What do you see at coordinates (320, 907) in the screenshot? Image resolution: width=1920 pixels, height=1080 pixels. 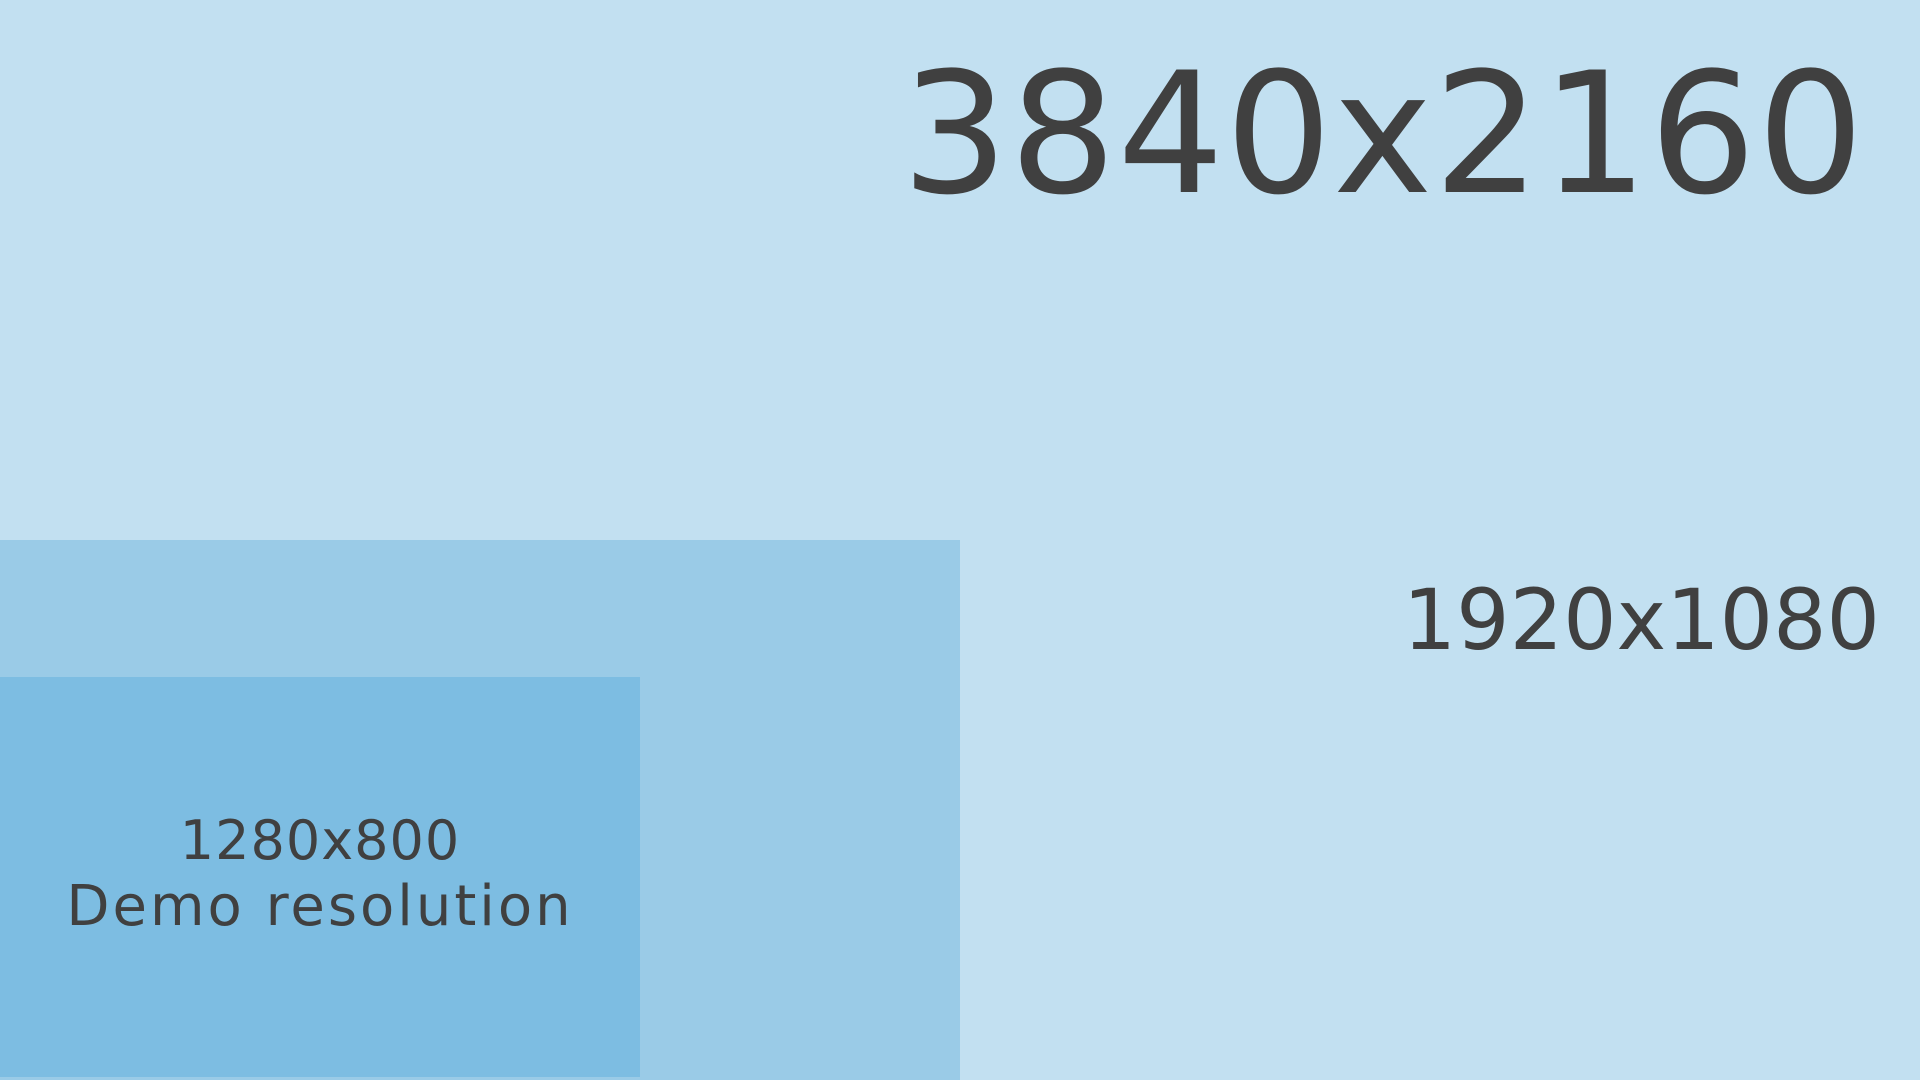 I see `label-demo-resolution: Demo resolution` at bounding box center [320, 907].